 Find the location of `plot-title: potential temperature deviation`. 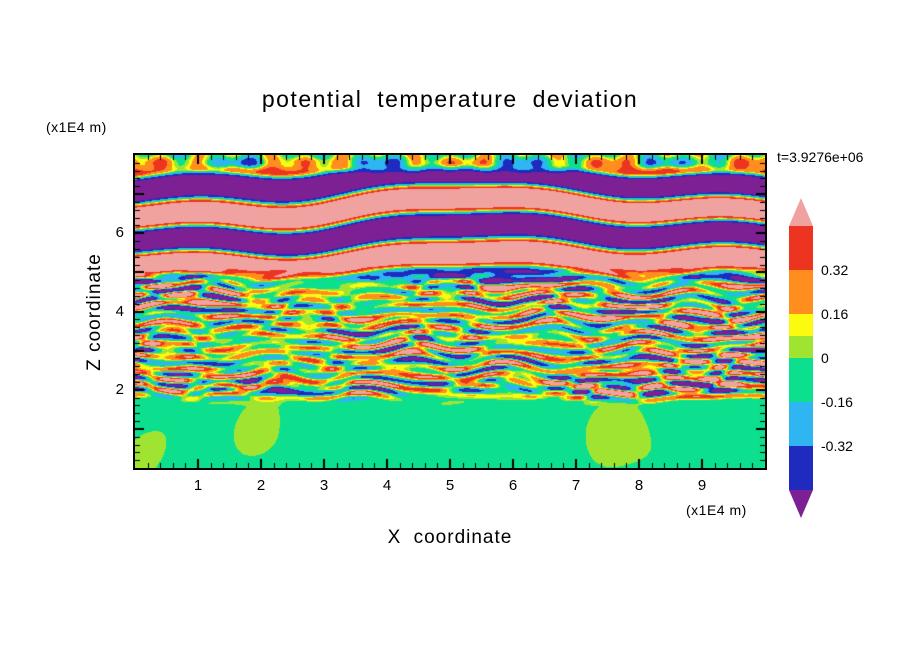

plot-title: potential temperature deviation is located at coordinates (450, 99).